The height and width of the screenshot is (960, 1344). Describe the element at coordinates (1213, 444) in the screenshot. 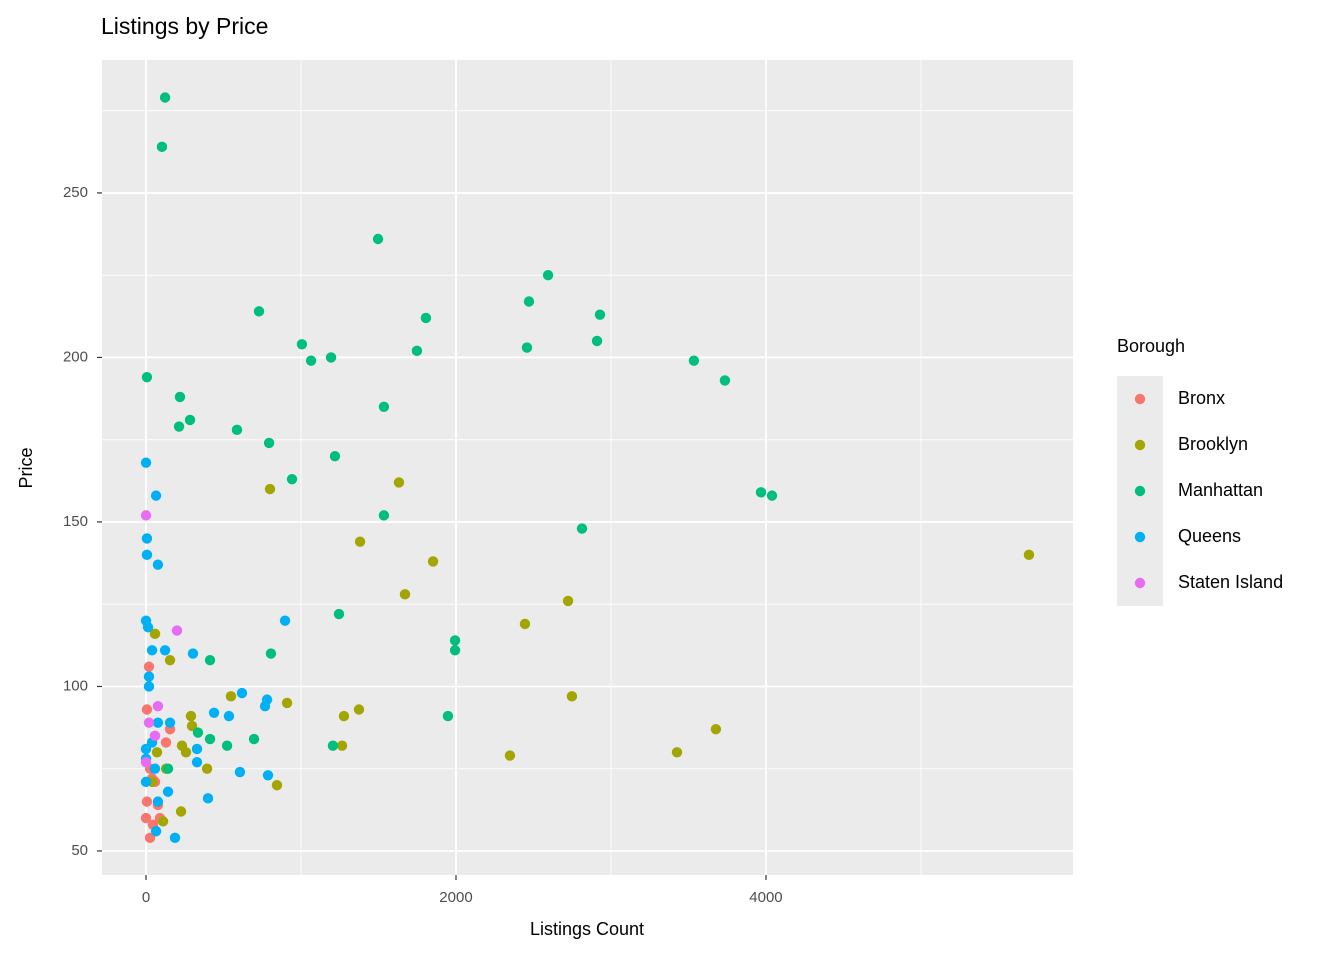

I see `legend-label: Brooklyn` at that location.